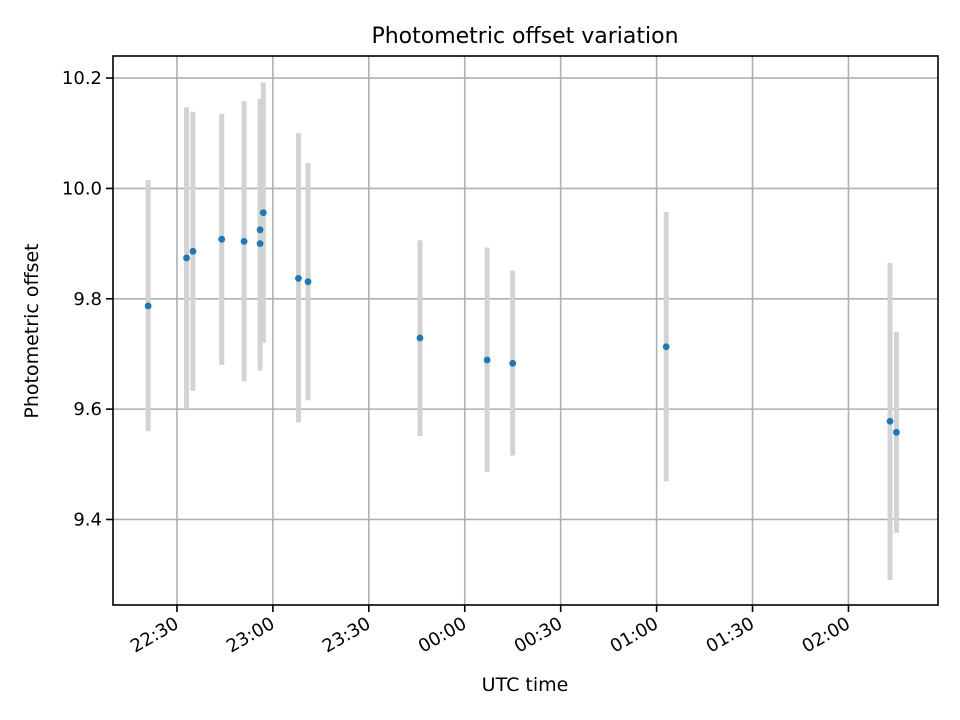  What do you see at coordinates (32, 330) in the screenshot?
I see `y-axis-label: Photometric offset` at bounding box center [32, 330].